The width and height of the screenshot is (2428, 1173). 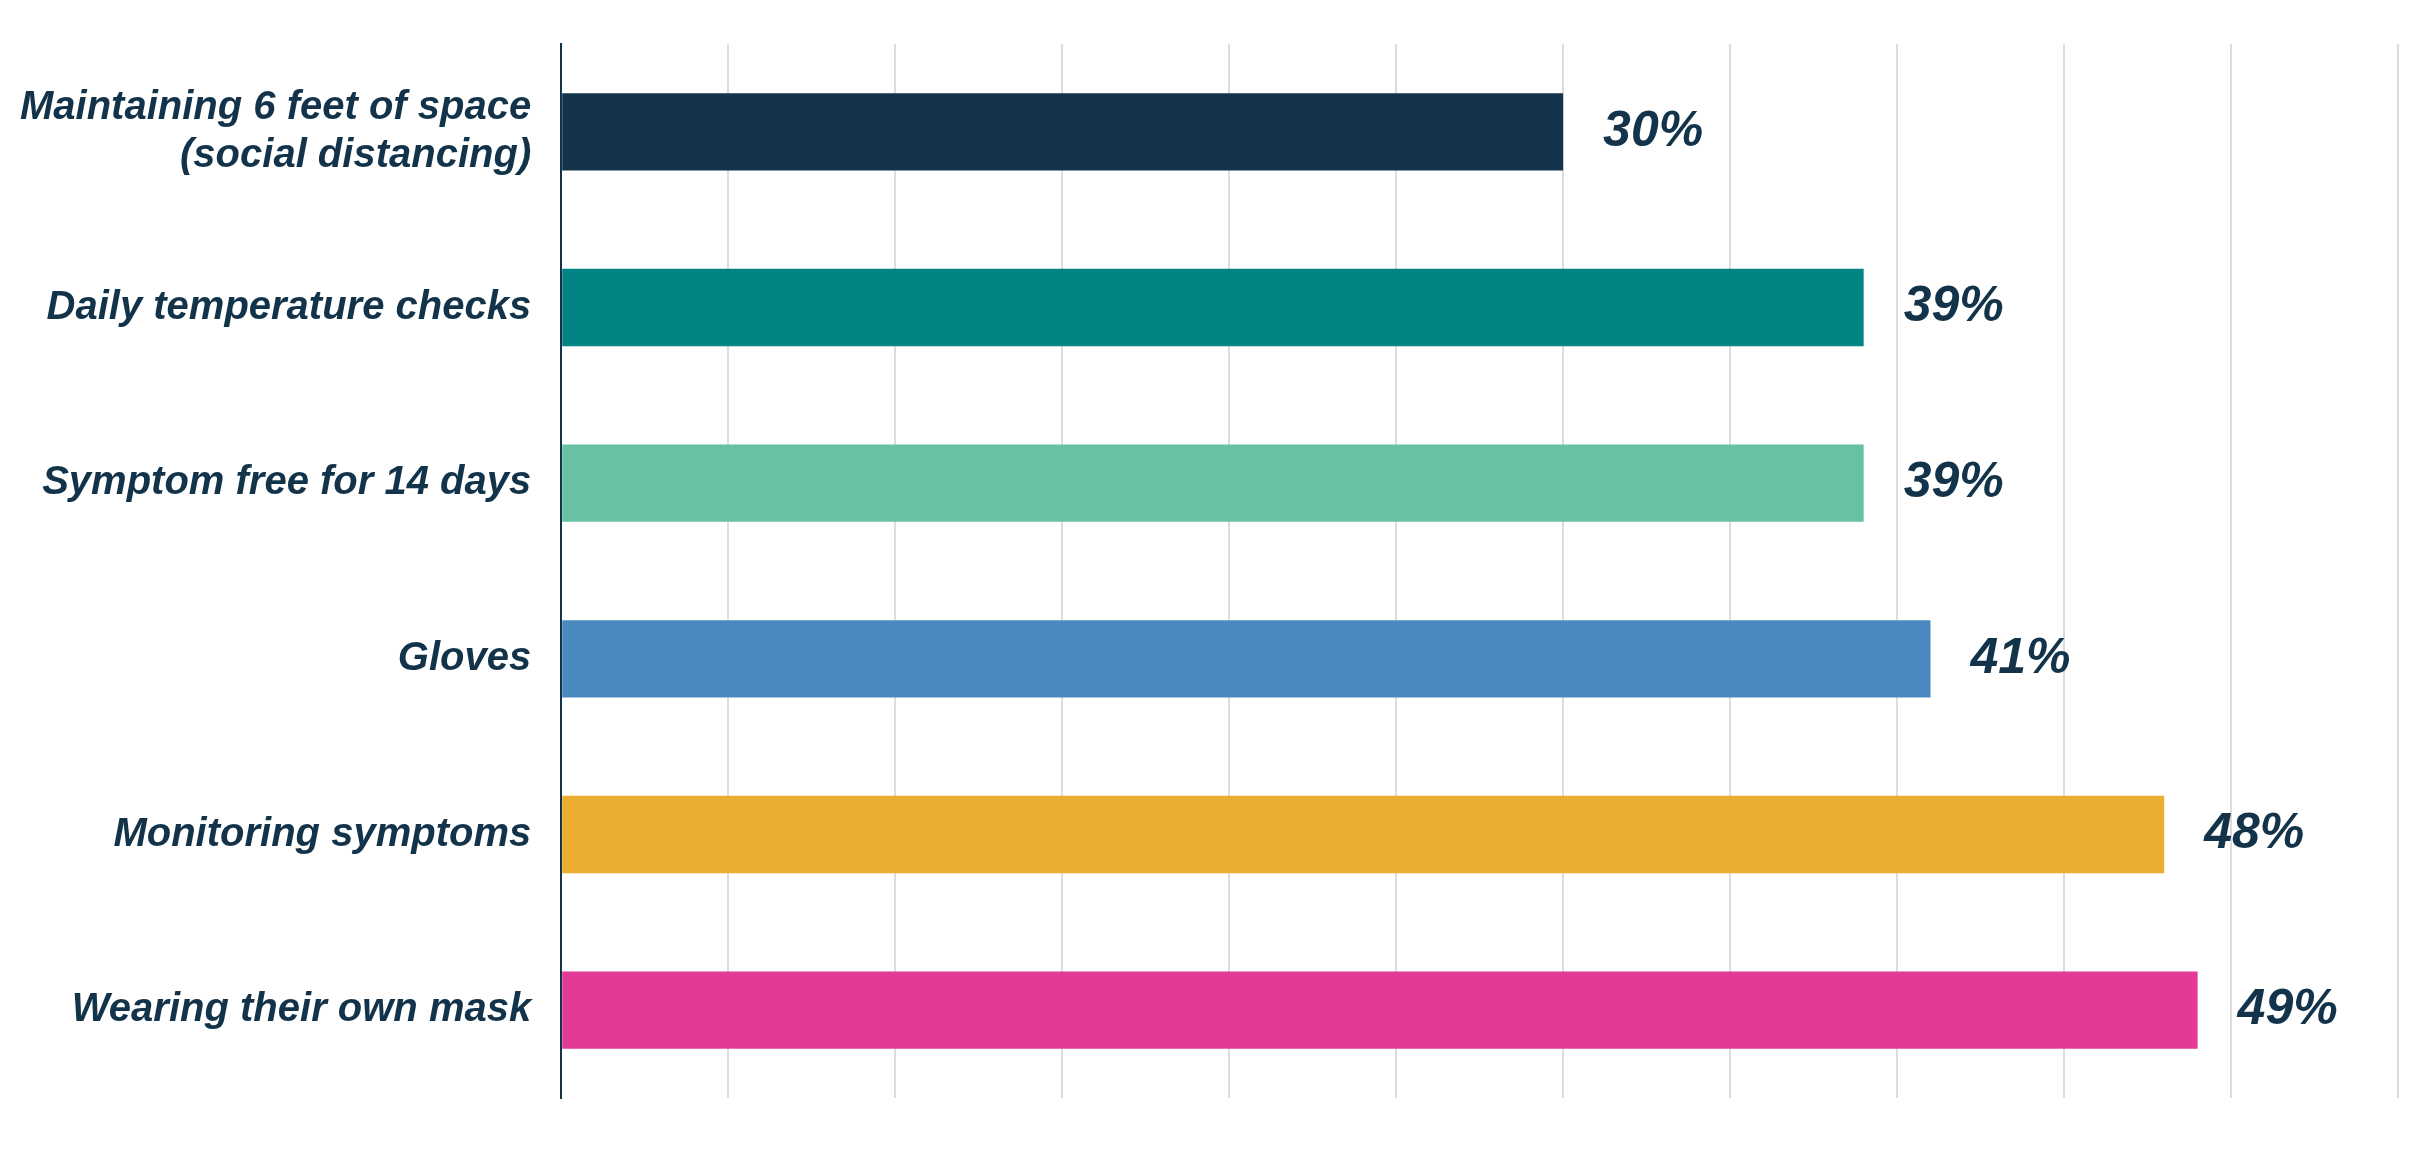 I want to click on data-label: 49%, so click(x=2287, y=1006).